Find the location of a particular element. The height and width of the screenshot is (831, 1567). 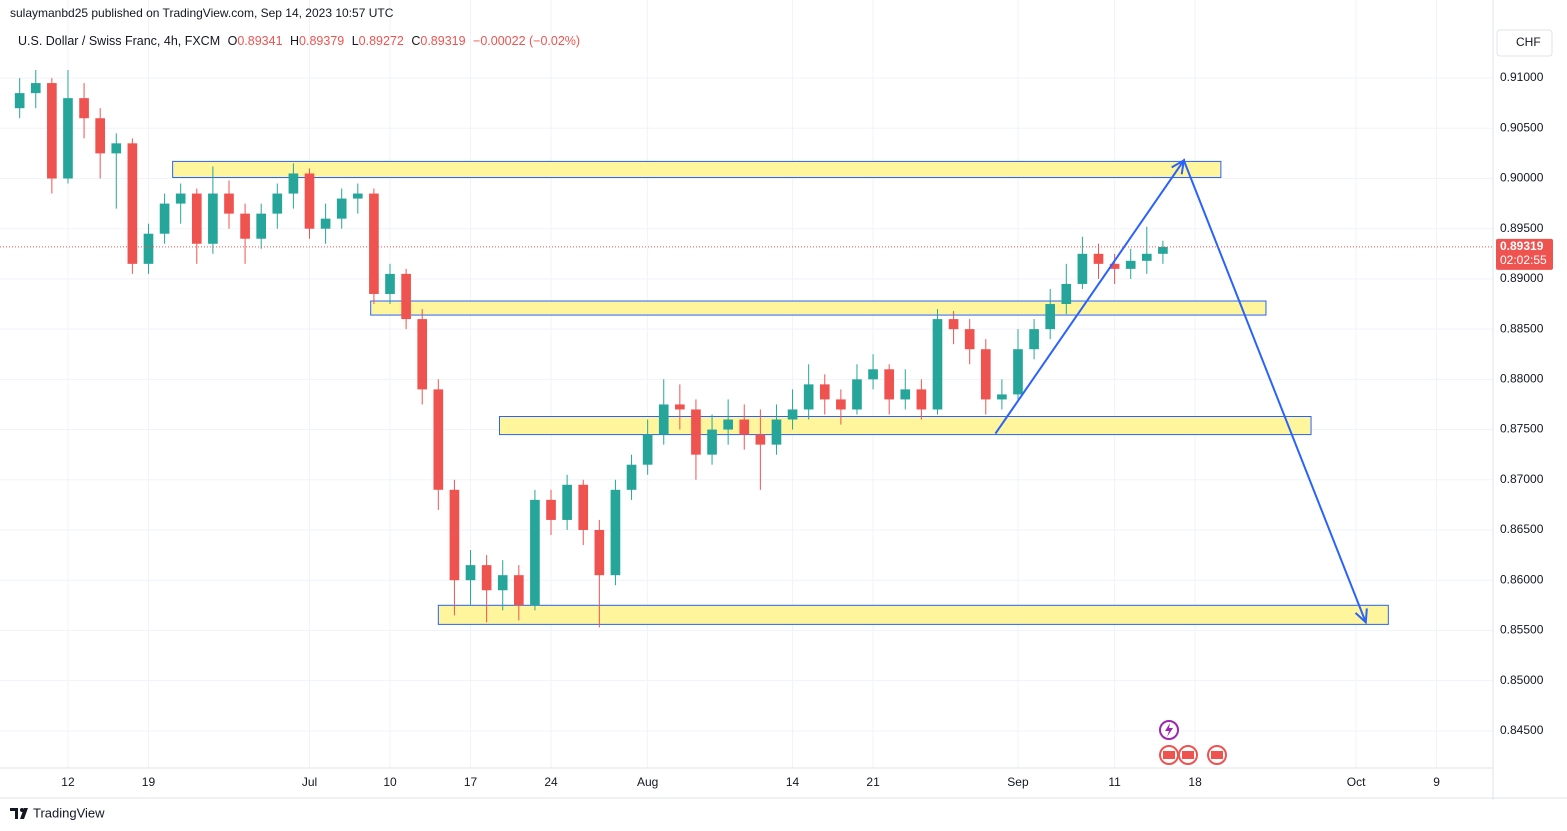

ohlc-letter: H is located at coordinates (294, 41).